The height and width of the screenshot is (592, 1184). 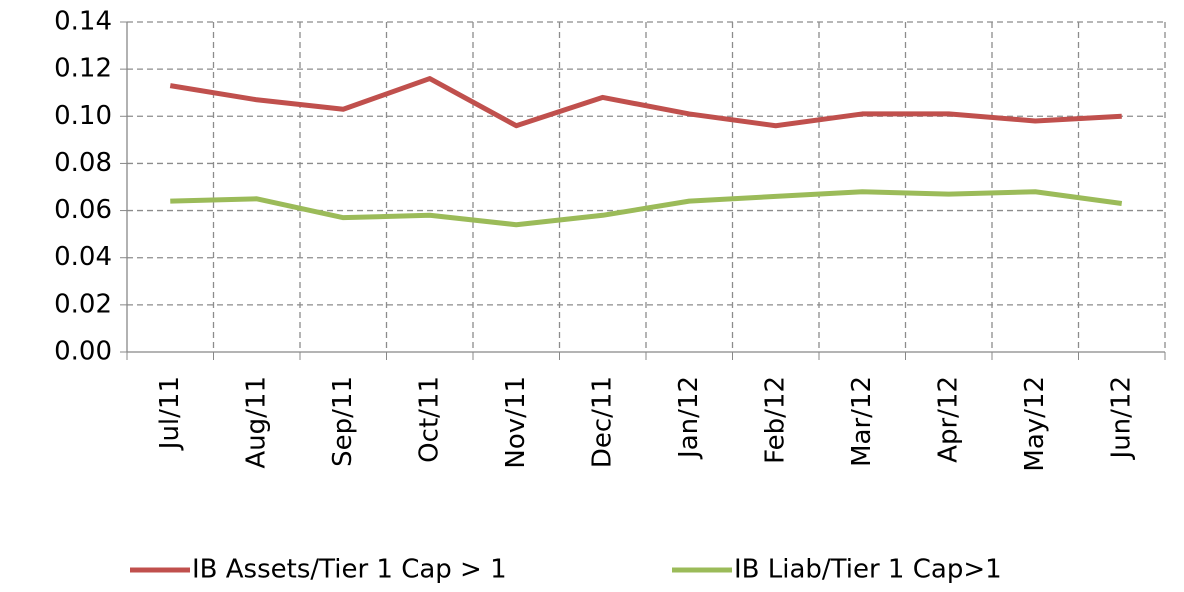 I want to click on x-tick-label: Apr/12, so click(x=948, y=419).